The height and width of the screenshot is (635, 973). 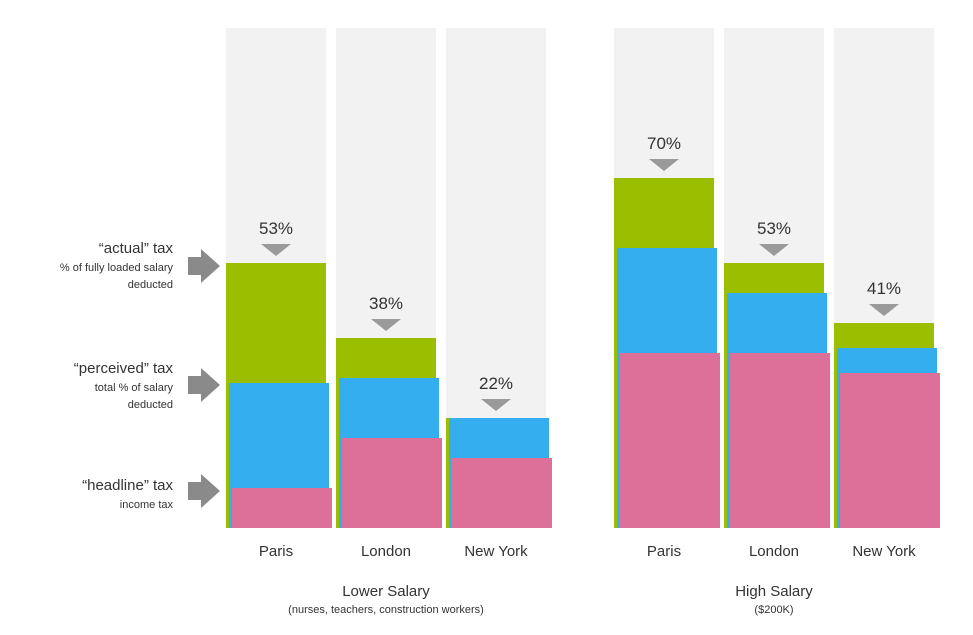 I want to click on legend-title: “perceived” tax, so click(x=124, y=368).